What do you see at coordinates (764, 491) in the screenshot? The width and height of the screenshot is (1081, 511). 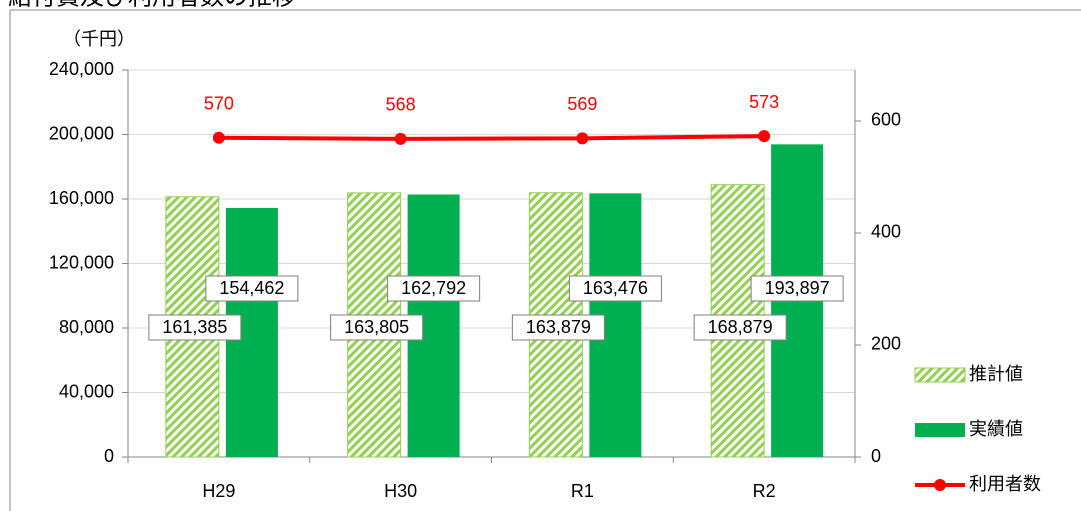 I see `x-tick-label: R2` at bounding box center [764, 491].